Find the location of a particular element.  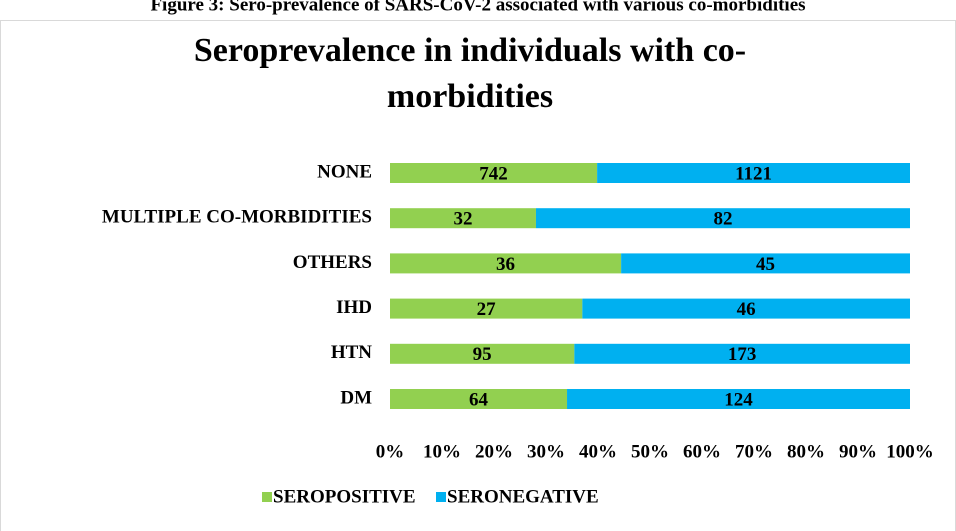

legend-label: SEROPOSITIVE is located at coordinates (344, 496).